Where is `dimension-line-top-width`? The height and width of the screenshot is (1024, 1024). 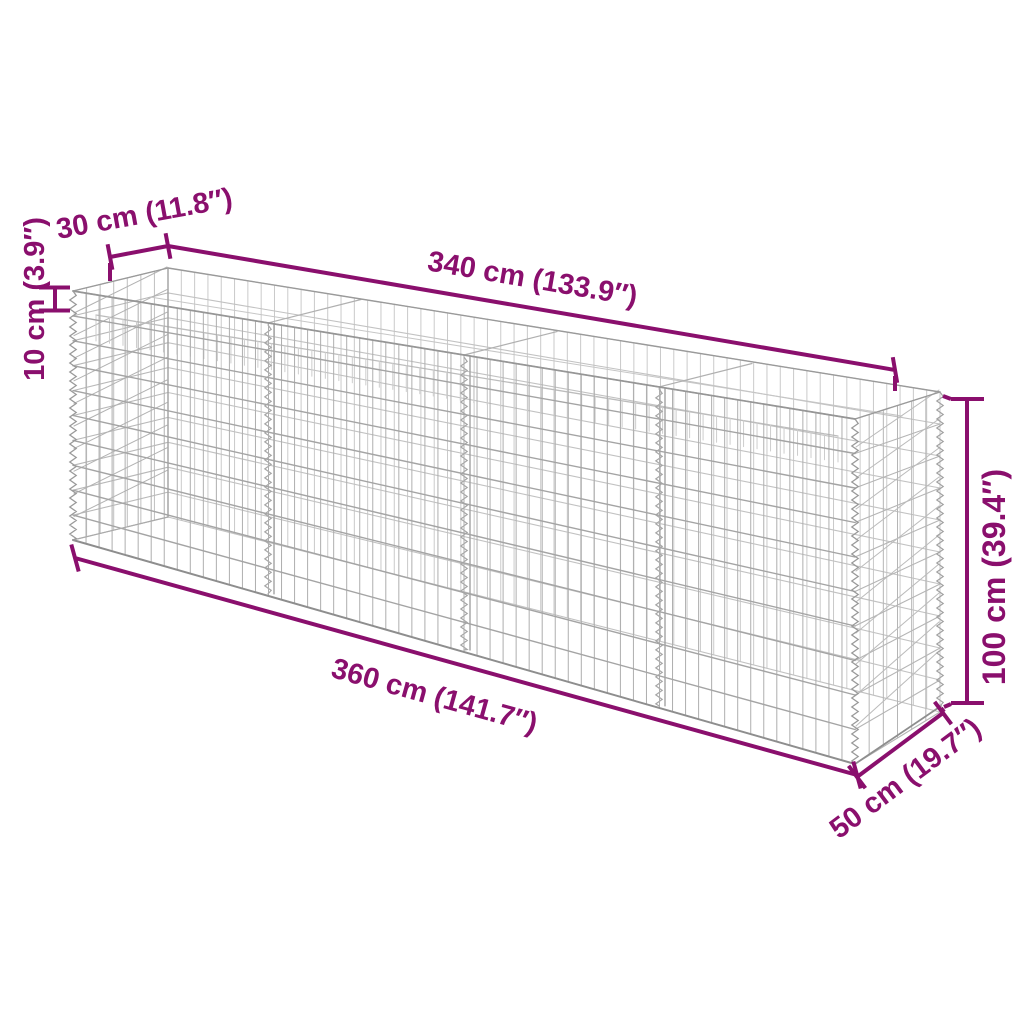
dimension-line-top-width is located at coordinates (139, 256).